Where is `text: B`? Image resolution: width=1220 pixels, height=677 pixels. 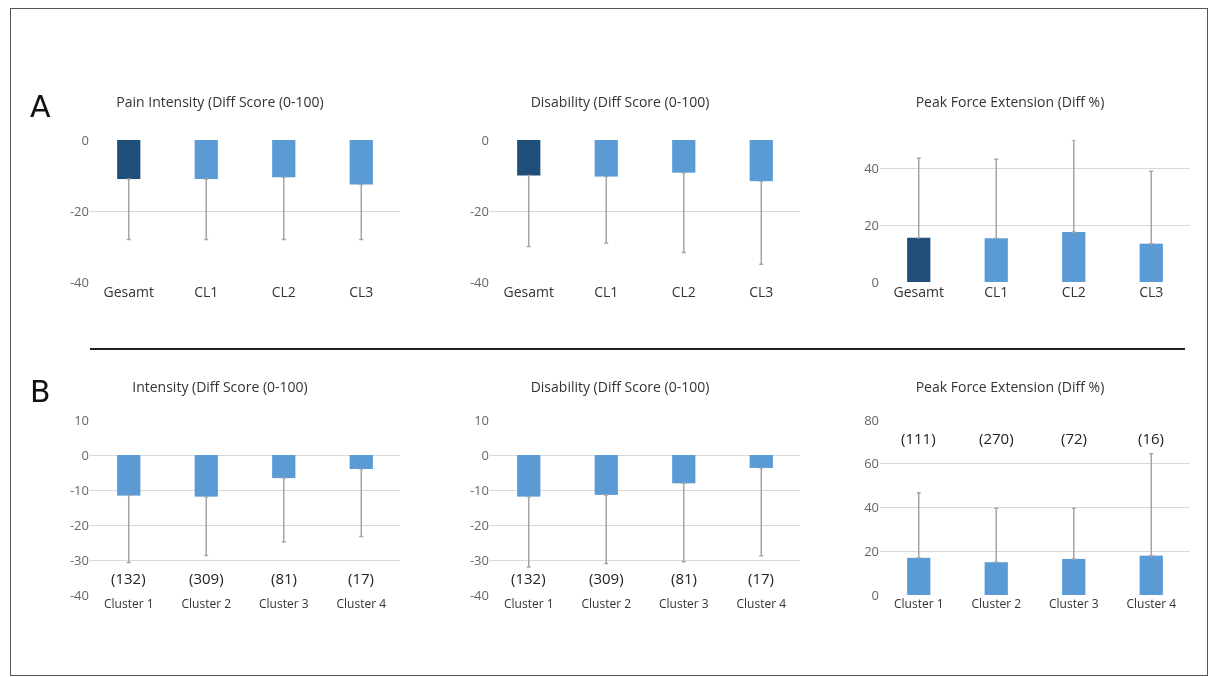
text: B is located at coordinates (40, 391).